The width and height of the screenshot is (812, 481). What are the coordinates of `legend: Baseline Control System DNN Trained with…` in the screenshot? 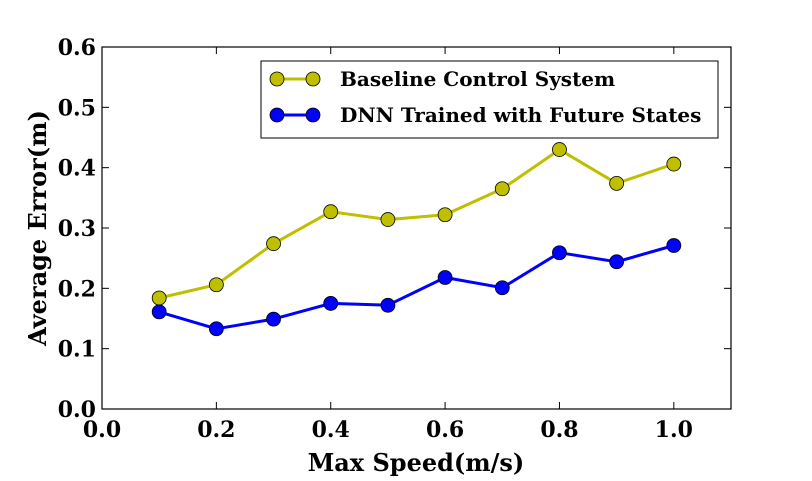 It's located at (489, 99).